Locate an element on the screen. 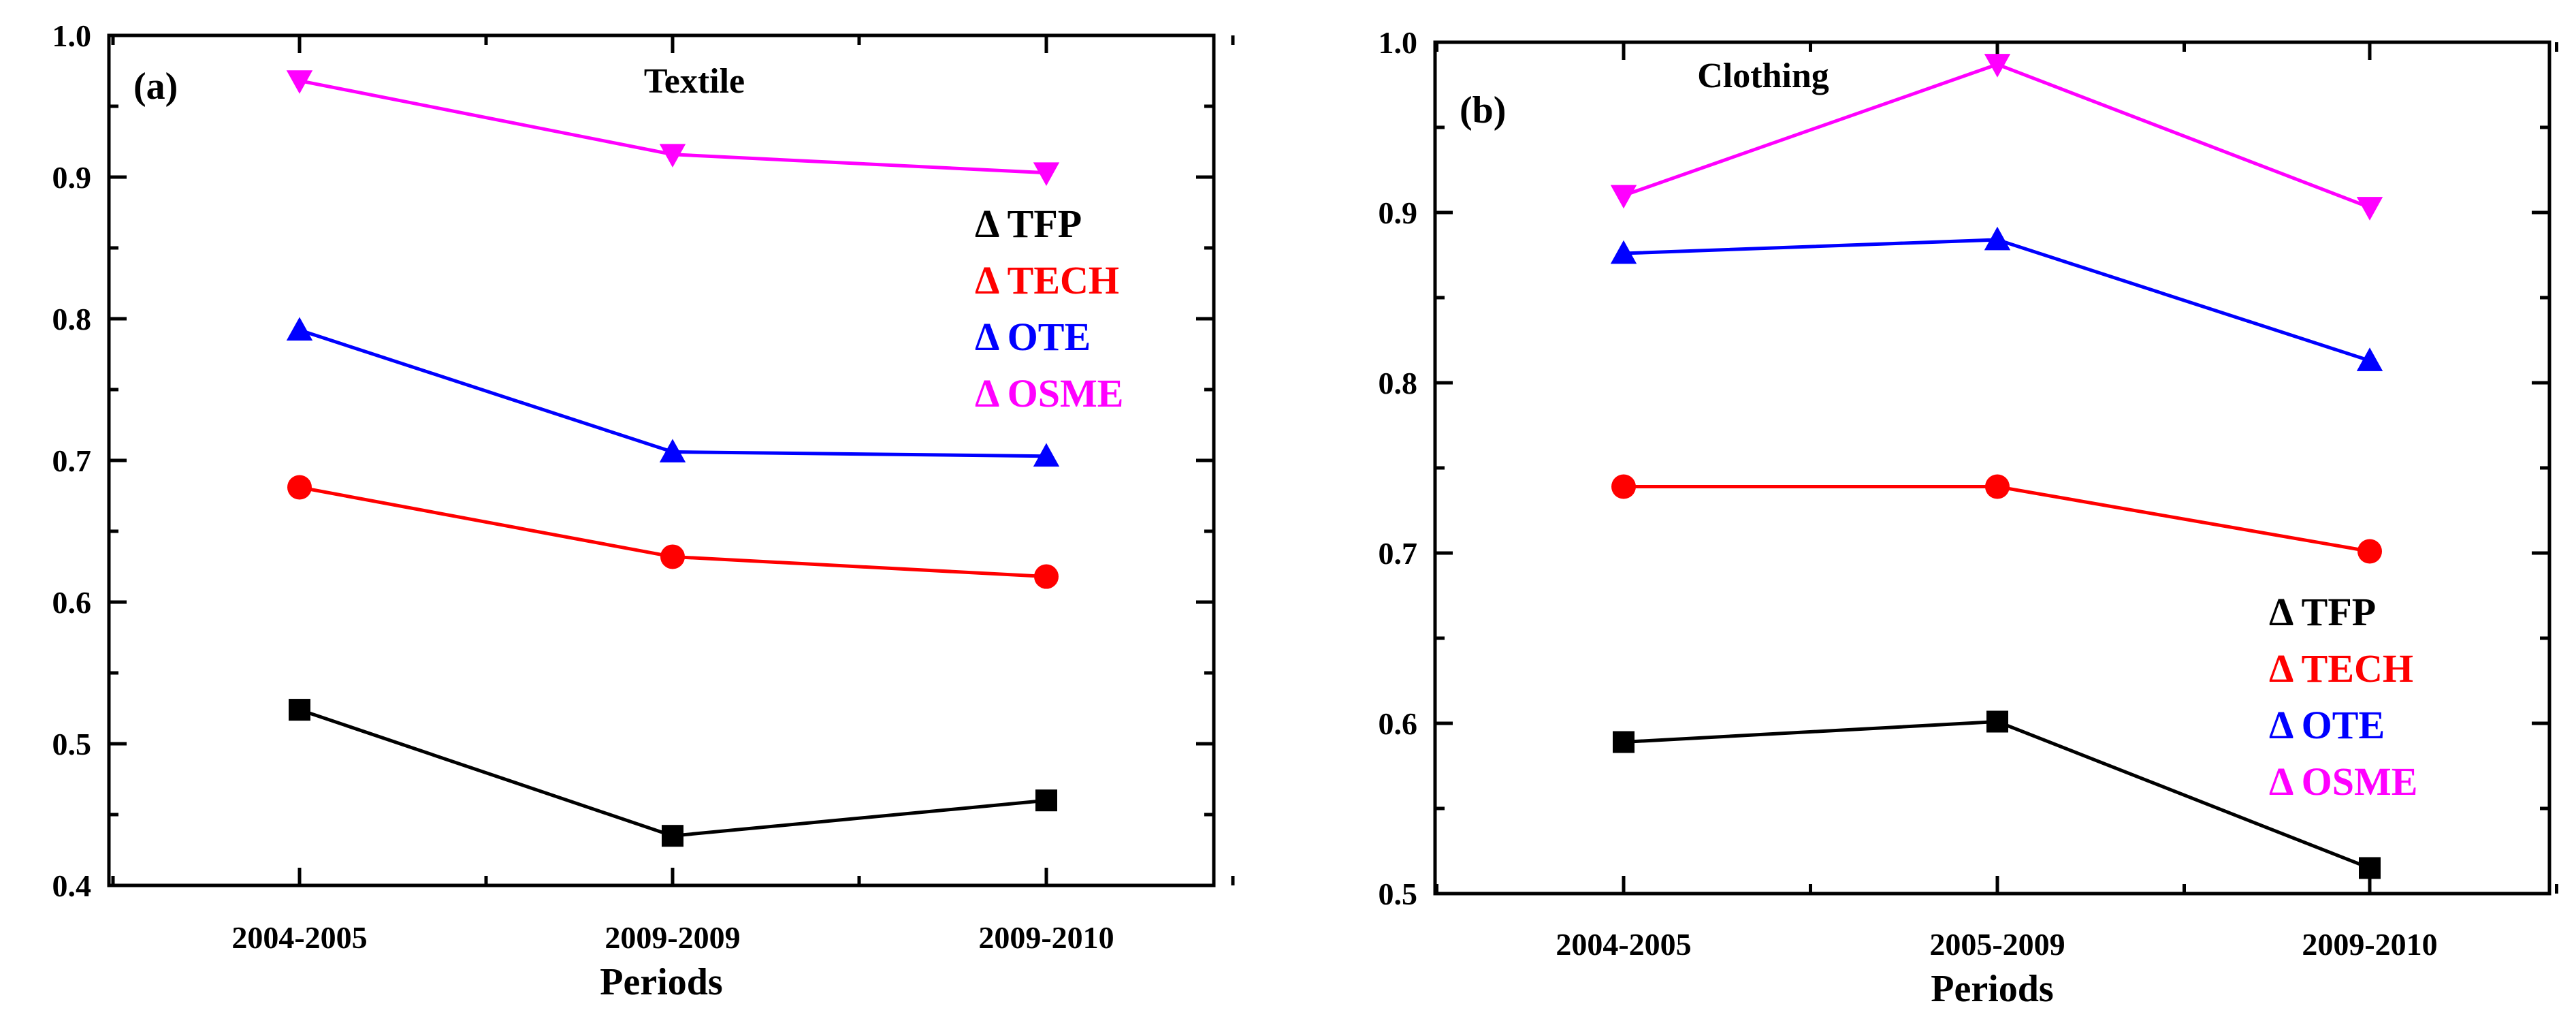  panel-label: (b) is located at coordinates (1483, 110).